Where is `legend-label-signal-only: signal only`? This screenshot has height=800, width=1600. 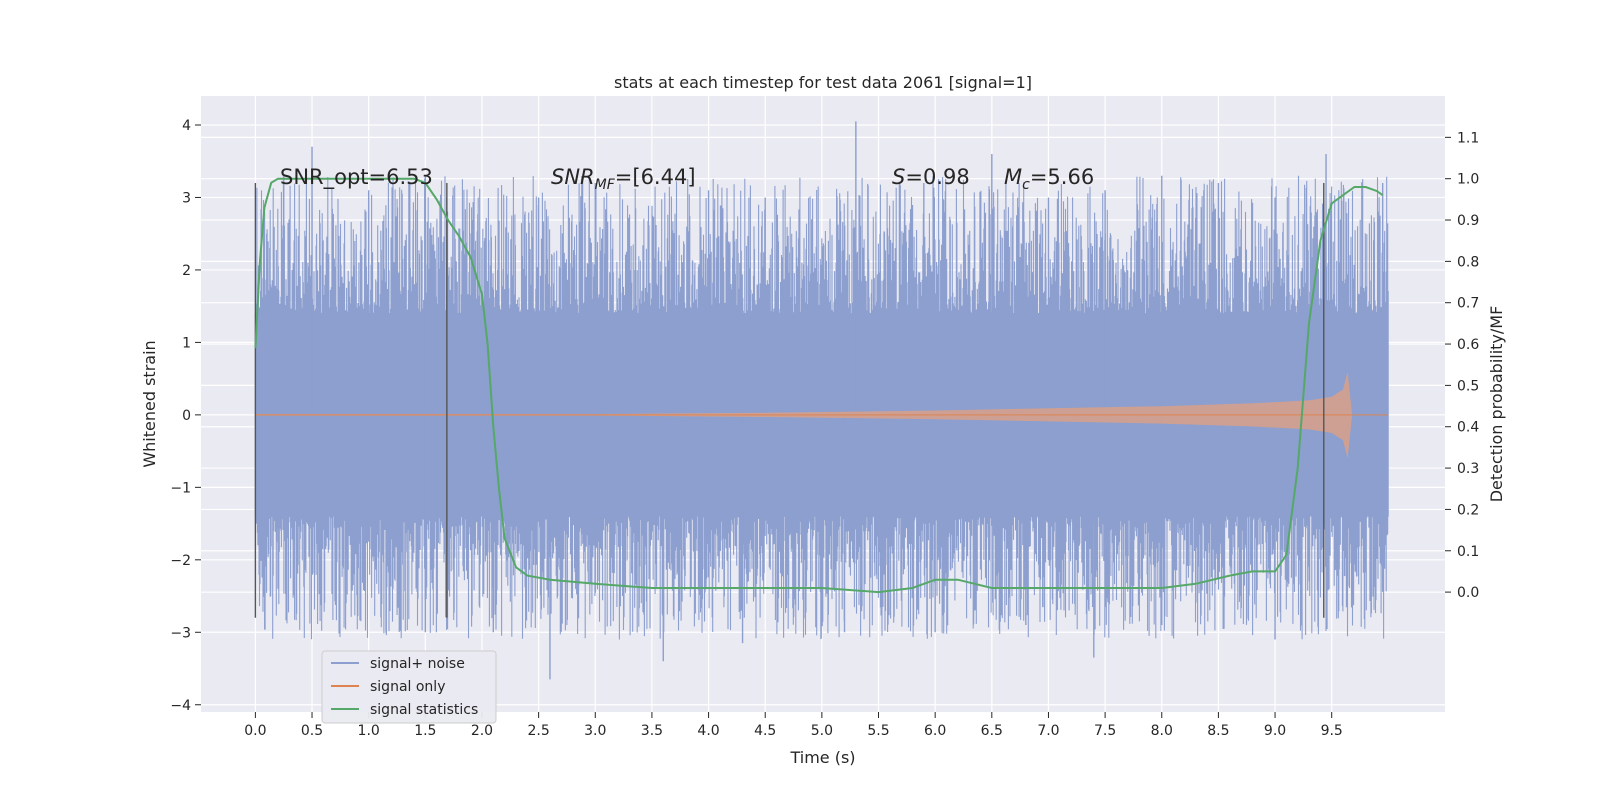
legend-label-signal-only: signal only is located at coordinates (407, 687).